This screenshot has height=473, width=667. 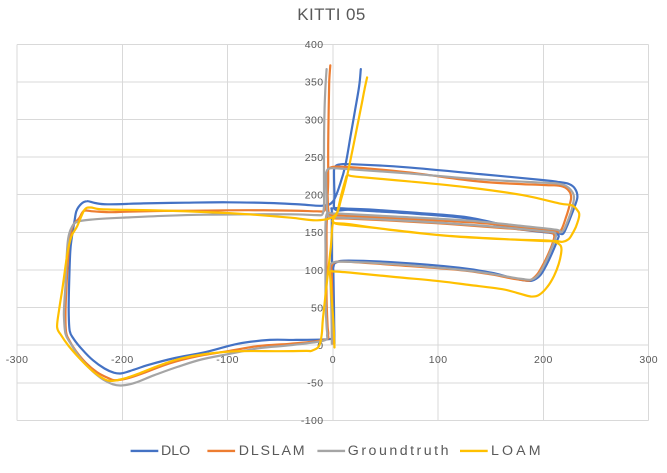 I want to click on svg-text: -50, so click(x=315, y=384).